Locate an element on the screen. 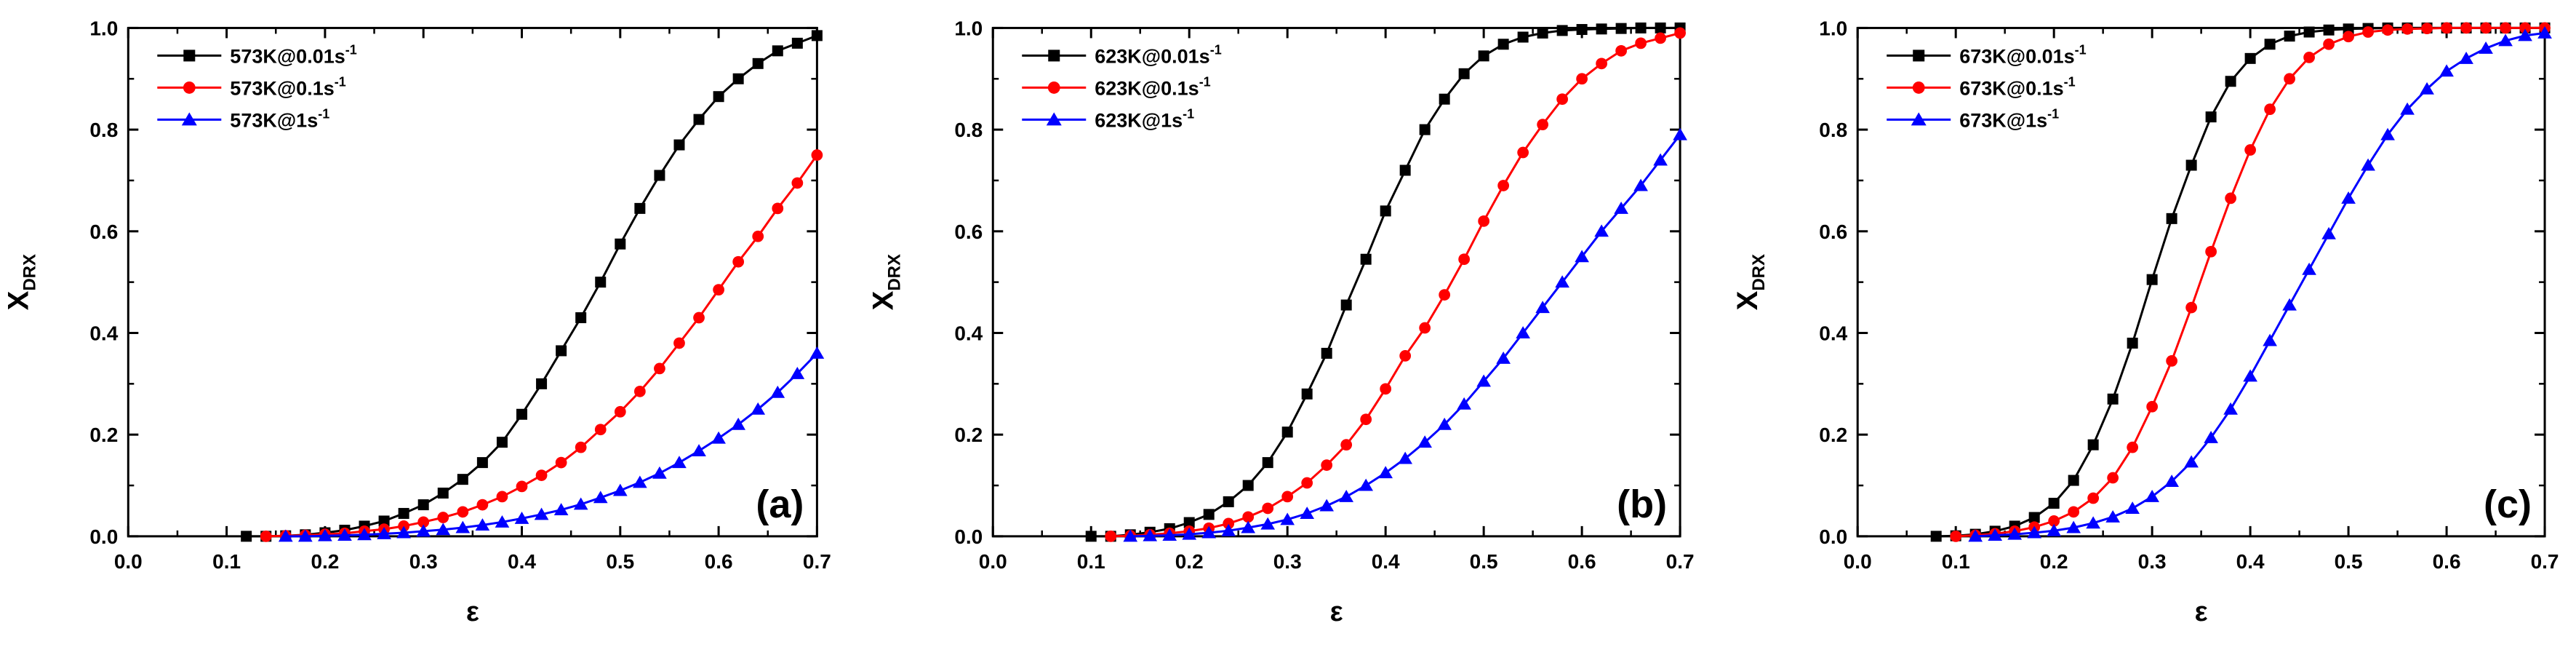 The height and width of the screenshot is (647, 2576). x-tick-label: 0.0 is located at coordinates (128, 562).